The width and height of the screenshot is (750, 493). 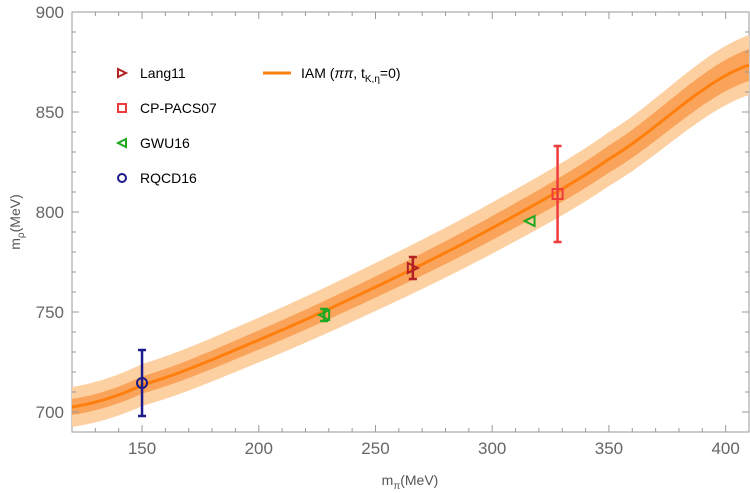 I want to click on y-tick-labels: 700 750 800 850 900, so click(x=50, y=212).